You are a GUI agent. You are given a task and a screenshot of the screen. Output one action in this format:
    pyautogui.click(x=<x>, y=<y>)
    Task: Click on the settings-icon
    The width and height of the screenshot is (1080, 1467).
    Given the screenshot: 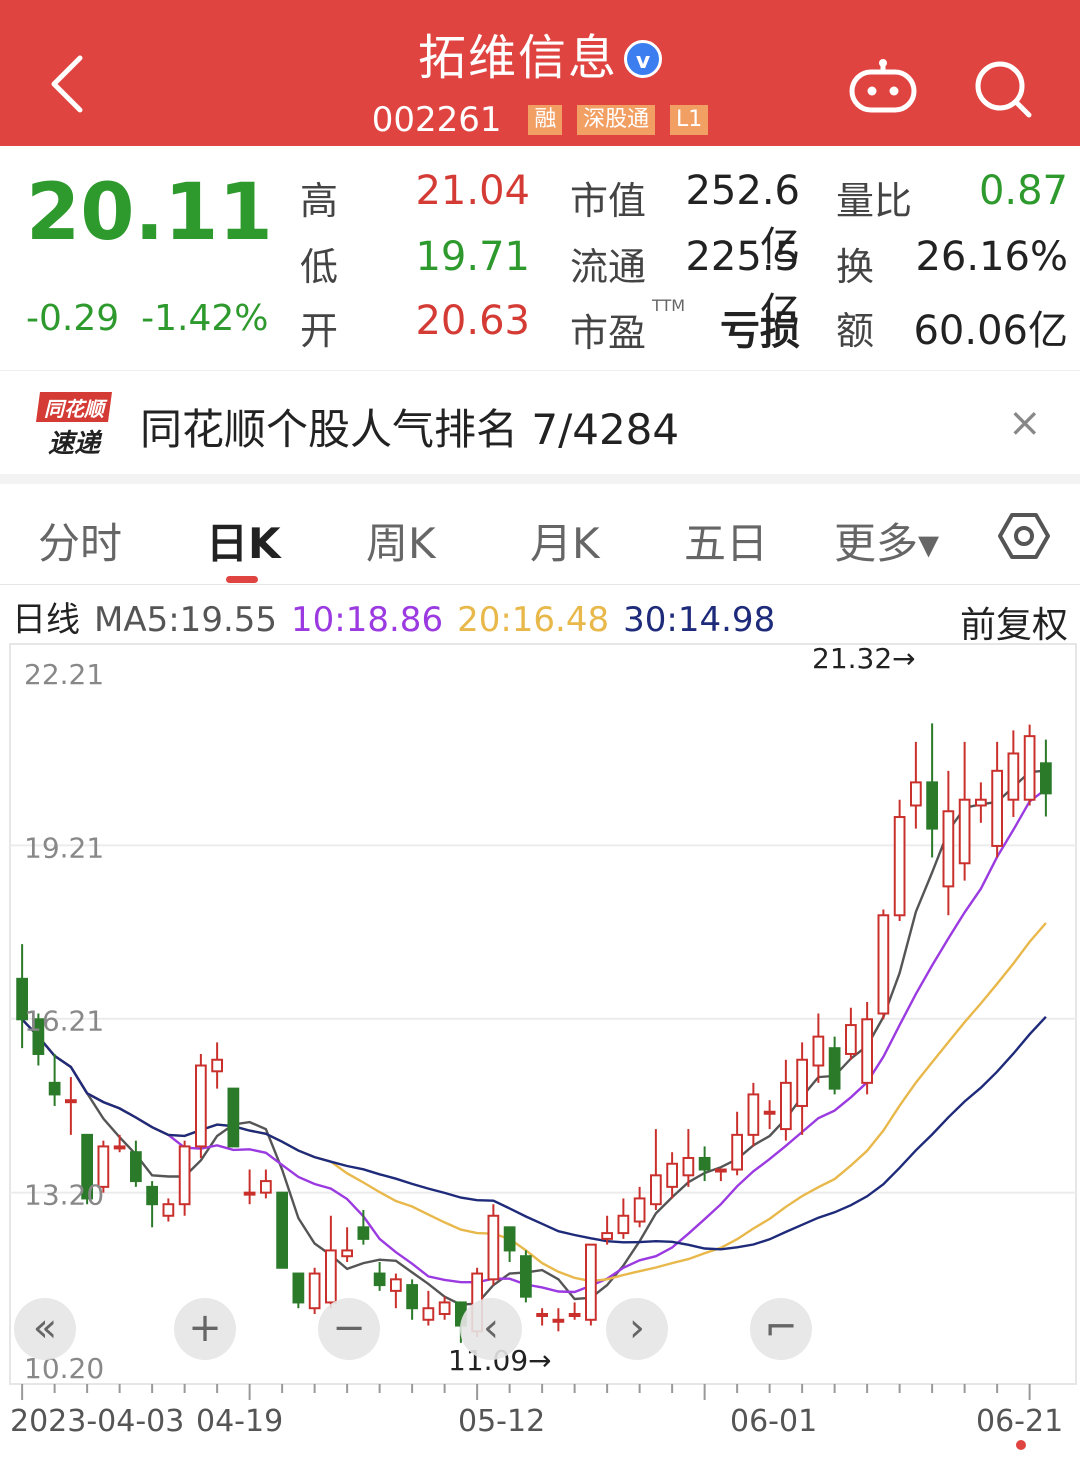 What is the action you would take?
    pyautogui.click(x=1024, y=536)
    